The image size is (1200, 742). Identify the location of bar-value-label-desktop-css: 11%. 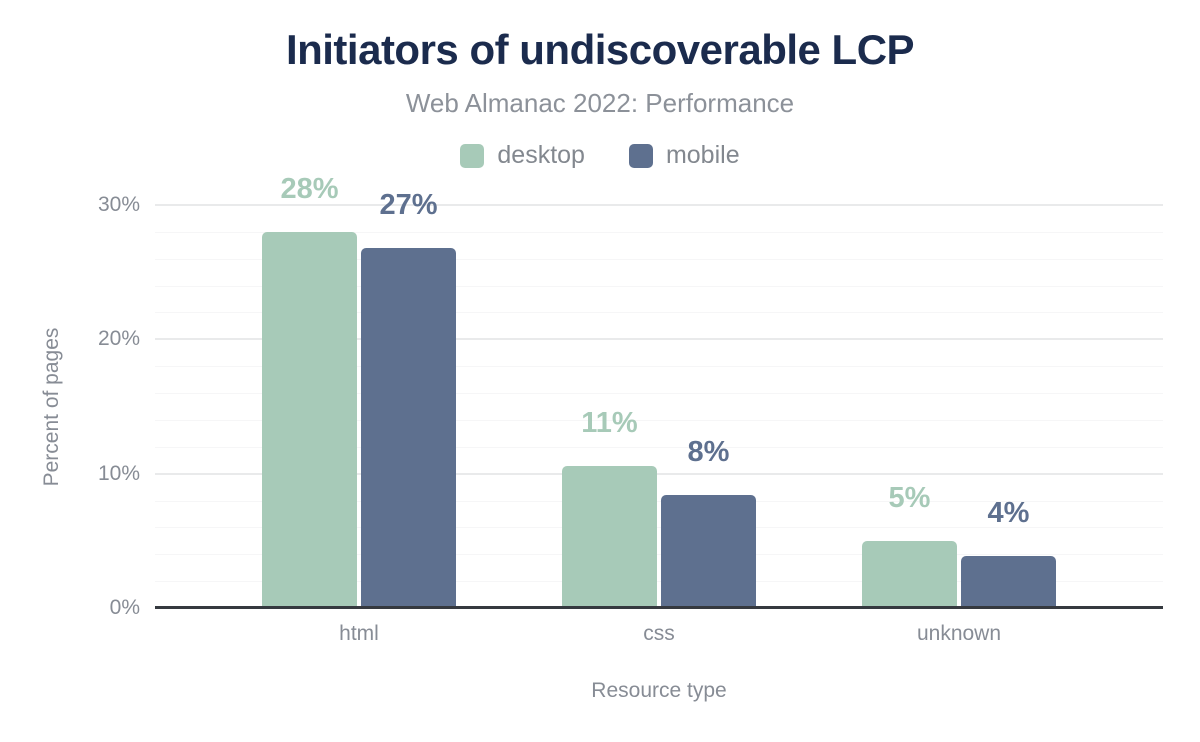
(609, 422).